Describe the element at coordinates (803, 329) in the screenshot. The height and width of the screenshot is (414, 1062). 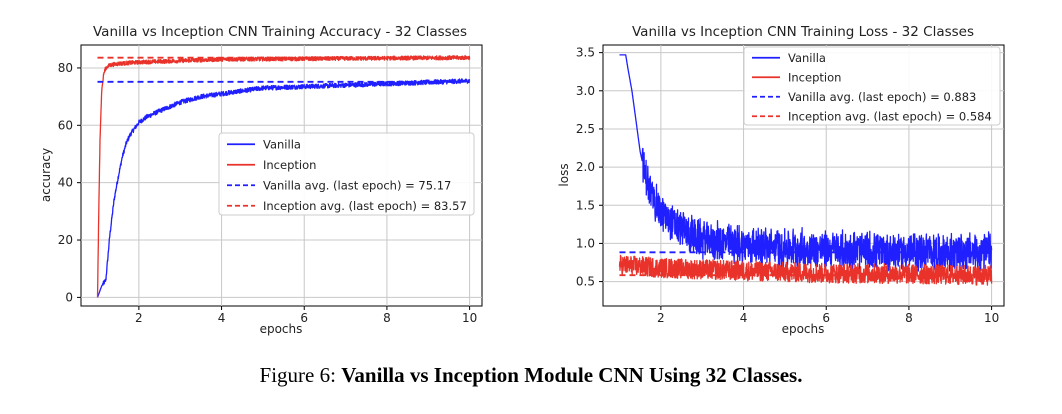
I see `loss-xlabel: epochs` at that location.